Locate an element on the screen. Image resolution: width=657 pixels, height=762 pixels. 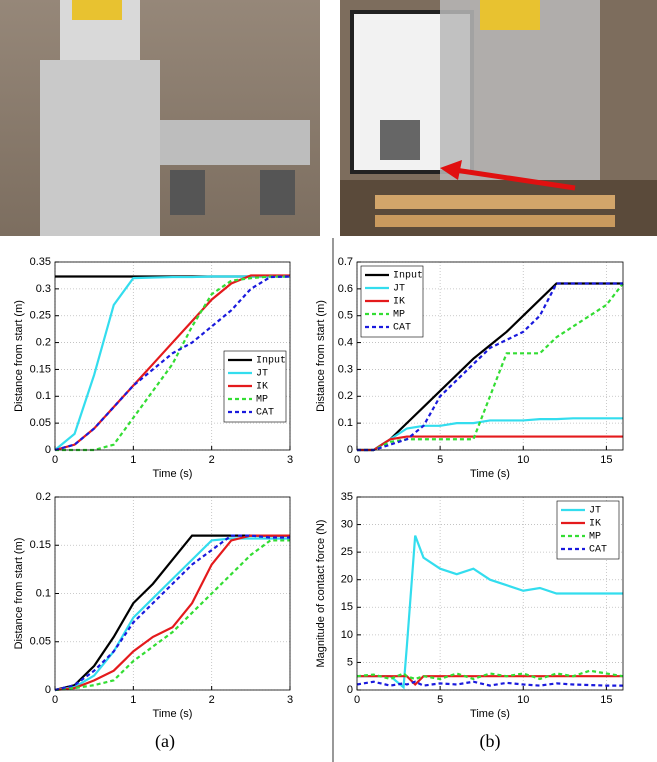
y-tick-label: 20 is located at coordinates (347, 580).